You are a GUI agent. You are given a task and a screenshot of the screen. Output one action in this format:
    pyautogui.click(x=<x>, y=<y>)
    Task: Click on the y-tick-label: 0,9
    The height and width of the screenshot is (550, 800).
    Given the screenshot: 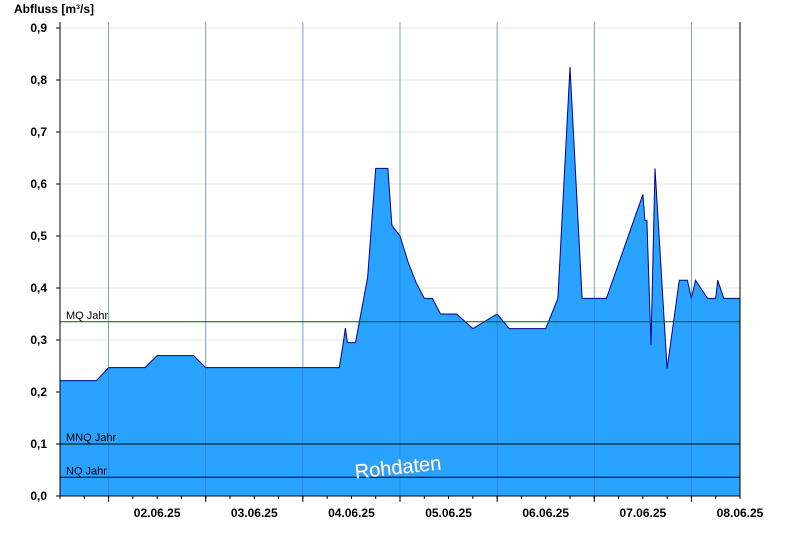 What is the action you would take?
    pyautogui.click(x=38, y=28)
    